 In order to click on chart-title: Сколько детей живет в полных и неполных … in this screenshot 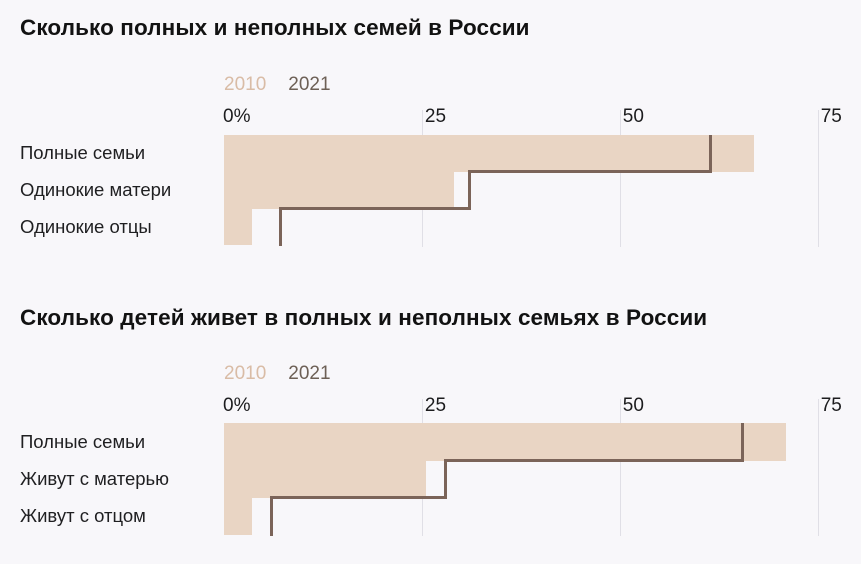, I will do `click(364, 317)`.